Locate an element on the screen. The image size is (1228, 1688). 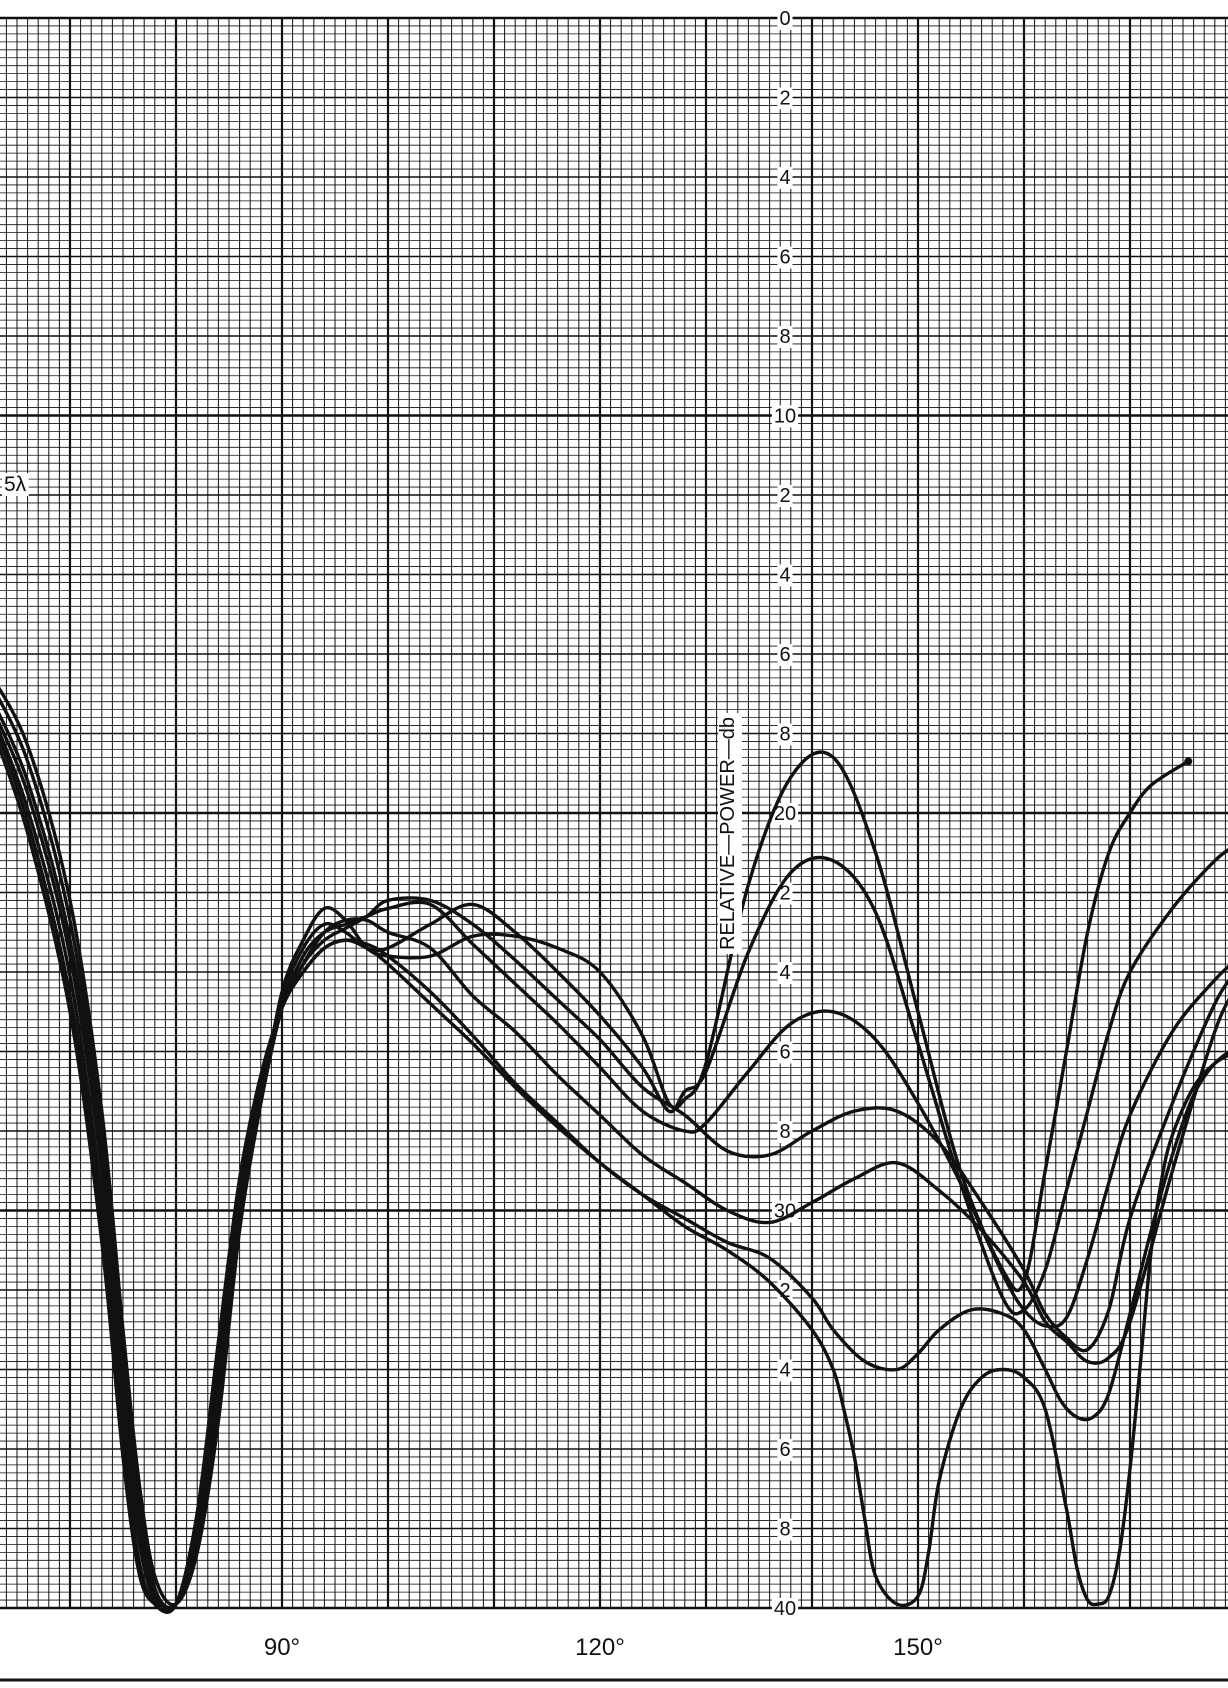
annotation-bg is located at coordinates (15, 484).